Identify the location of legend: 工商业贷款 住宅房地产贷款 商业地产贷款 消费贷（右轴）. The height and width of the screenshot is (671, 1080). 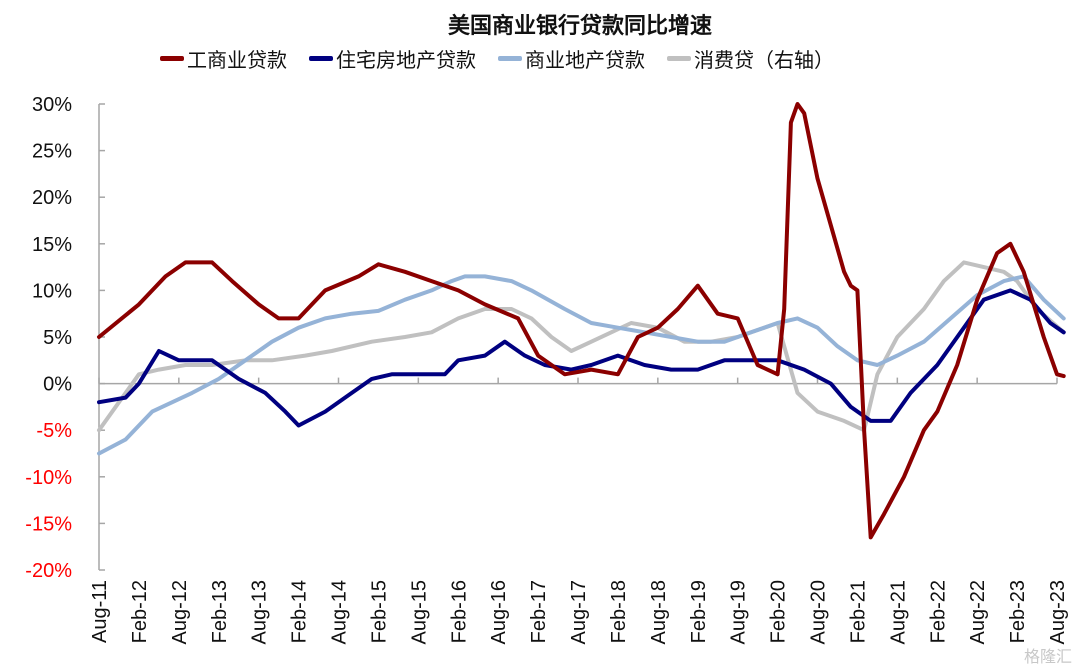
(497, 58).